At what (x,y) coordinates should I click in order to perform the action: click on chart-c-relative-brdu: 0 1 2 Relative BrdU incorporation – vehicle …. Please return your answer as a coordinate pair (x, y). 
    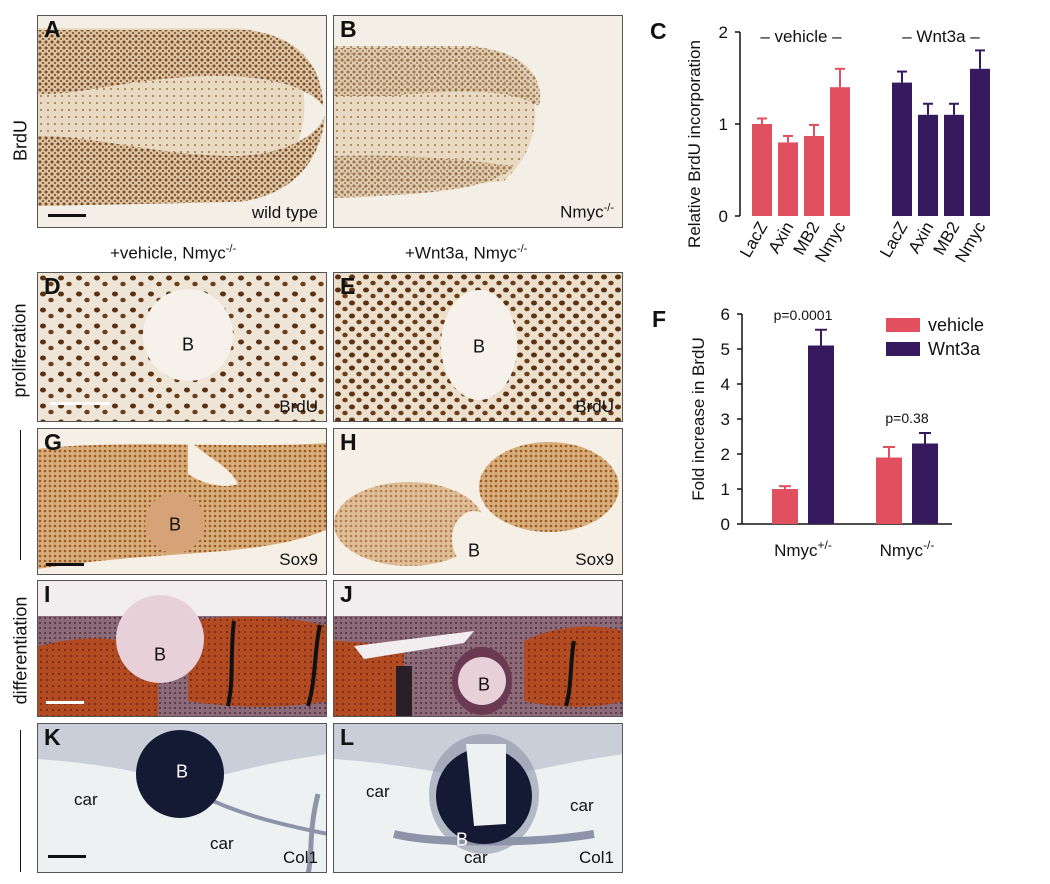
    Looking at the image, I should click on (837, 144).